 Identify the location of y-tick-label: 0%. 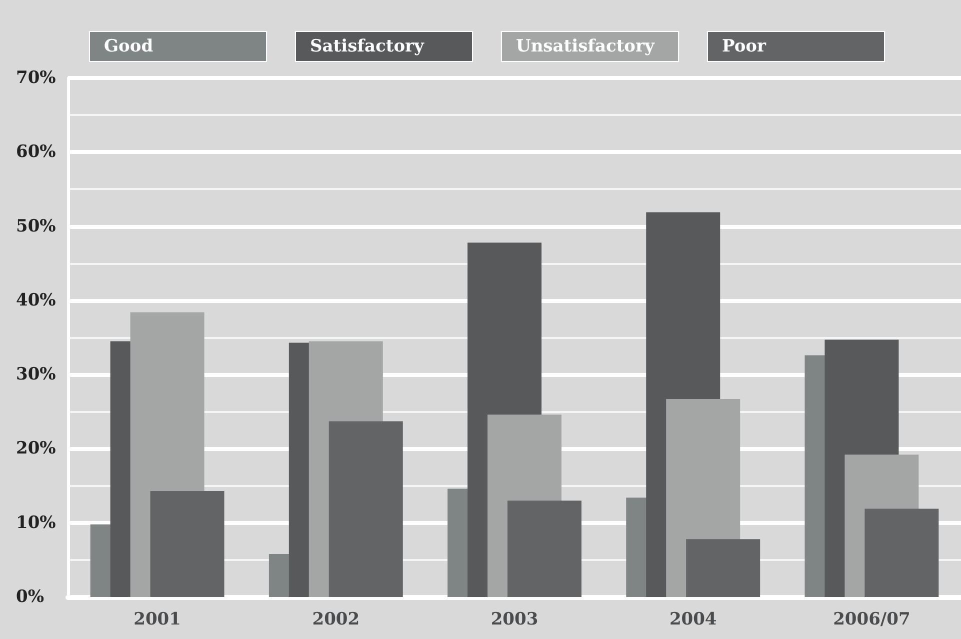
(30, 597).